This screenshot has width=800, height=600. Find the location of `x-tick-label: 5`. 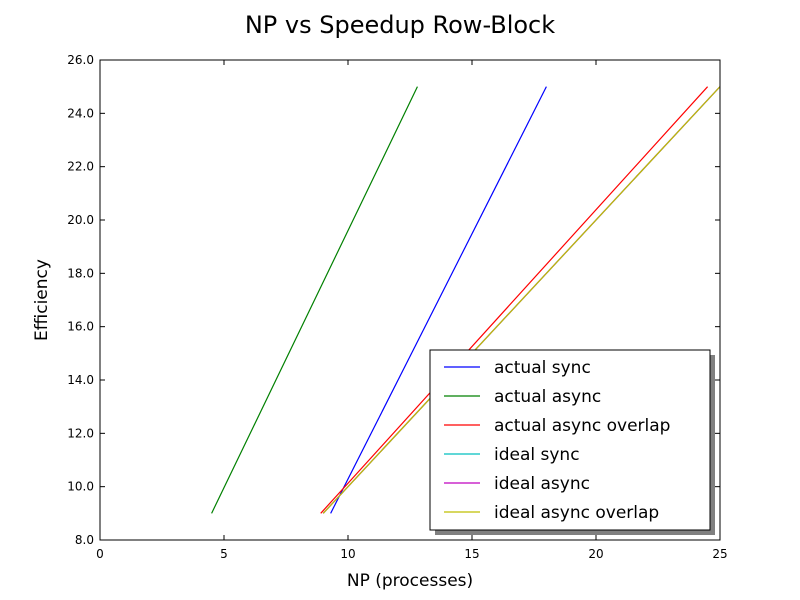

x-tick-label: 5 is located at coordinates (224, 554).